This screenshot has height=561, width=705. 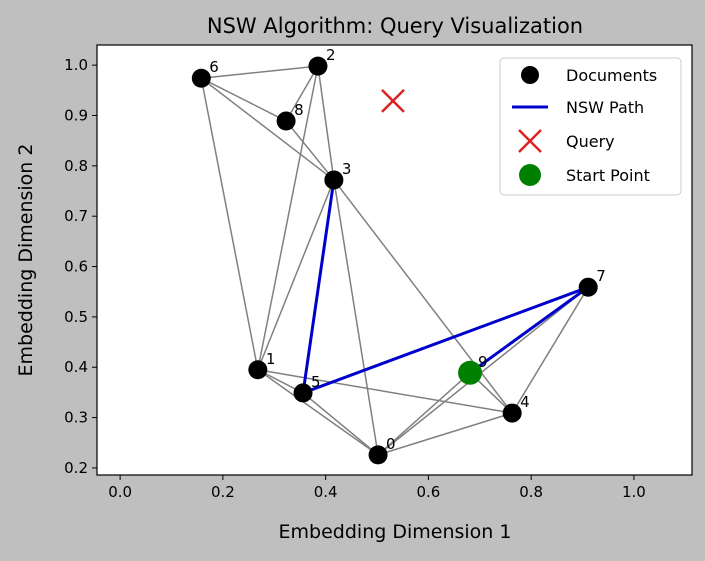 What do you see at coordinates (611, 75) in the screenshot?
I see `legend-documents: Documents` at bounding box center [611, 75].